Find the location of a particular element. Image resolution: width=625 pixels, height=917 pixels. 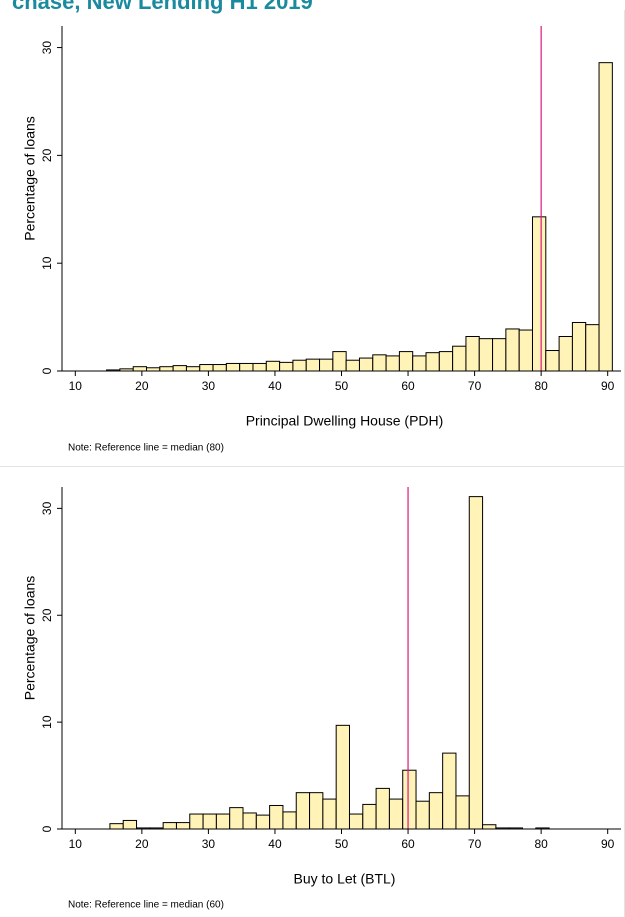

x-axis-title: Principal Dwelling House (PDH) is located at coordinates (345, 421).